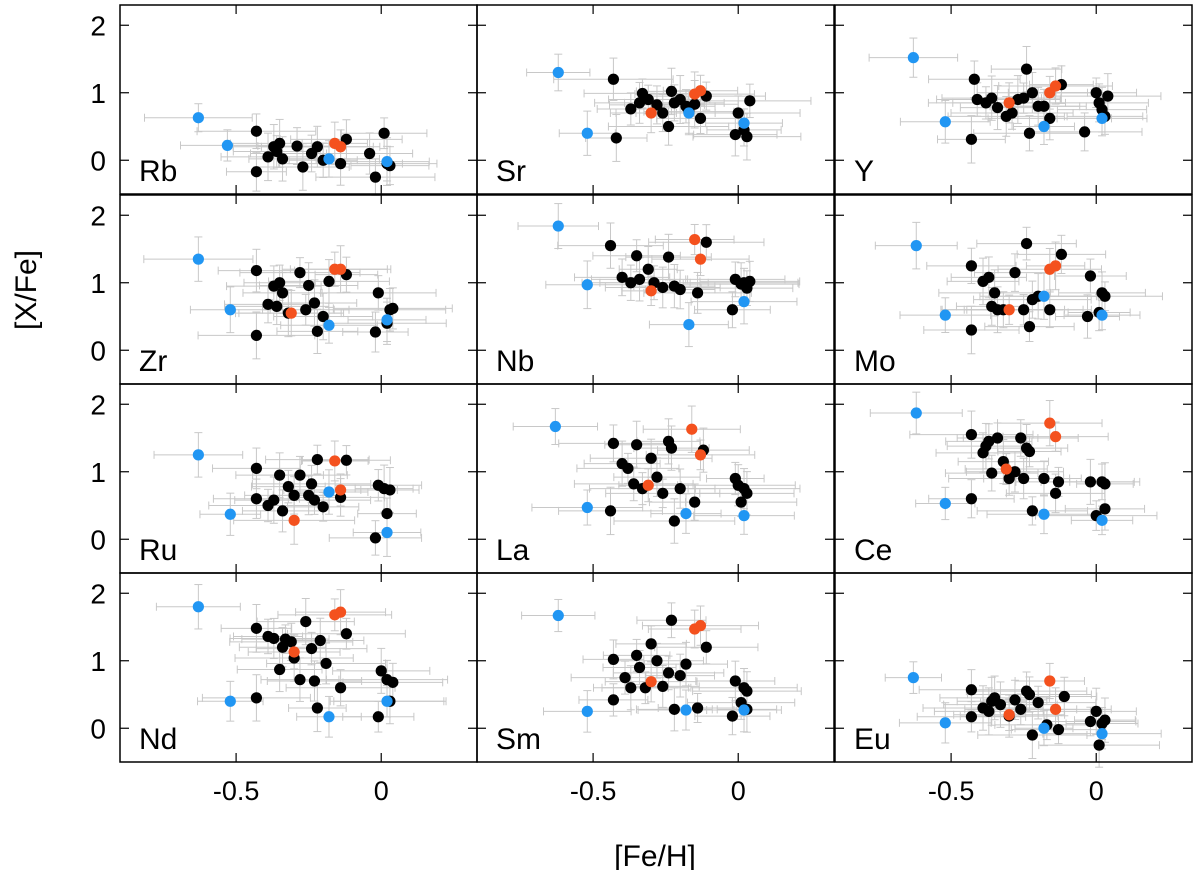 The height and width of the screenshot is (870, 1200). I want to click on panel-element-label: Mo, so click(875, 361).